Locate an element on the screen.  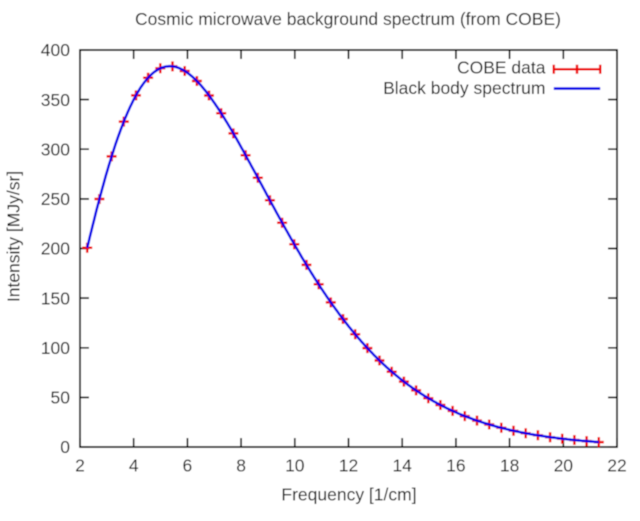
svg-text: Black body spectrum is located at coordinates (464, 88).